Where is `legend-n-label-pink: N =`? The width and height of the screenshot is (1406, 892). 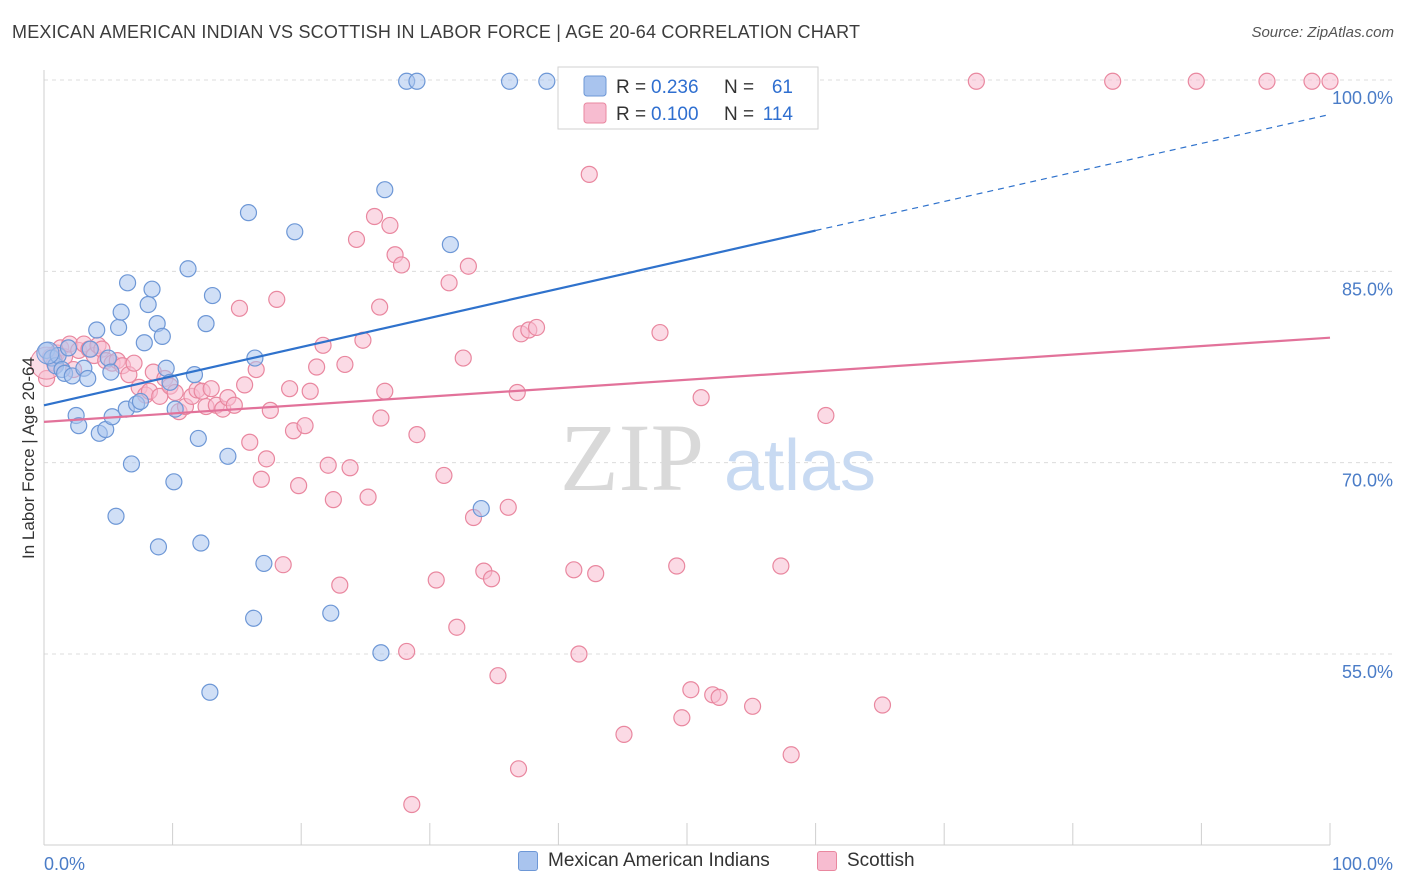 legend-n-label-pink: N = is located at coordinates (739, 114).